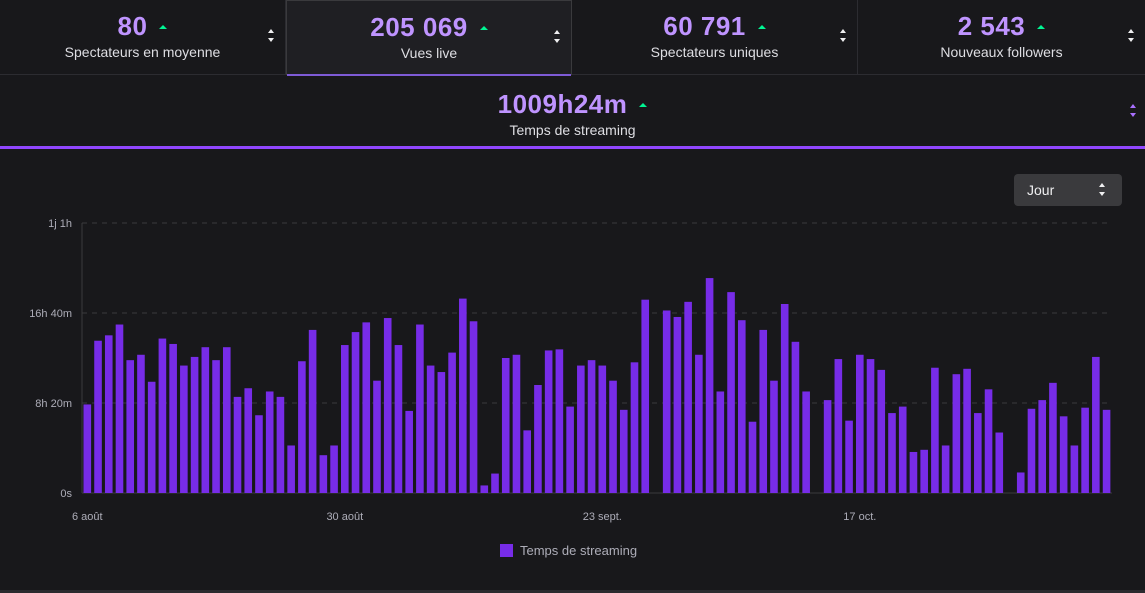  What do you see at coordinates (1068, 190) in the screenshot?
I see `period-select: Jour` at bounding box center [1068, 190].